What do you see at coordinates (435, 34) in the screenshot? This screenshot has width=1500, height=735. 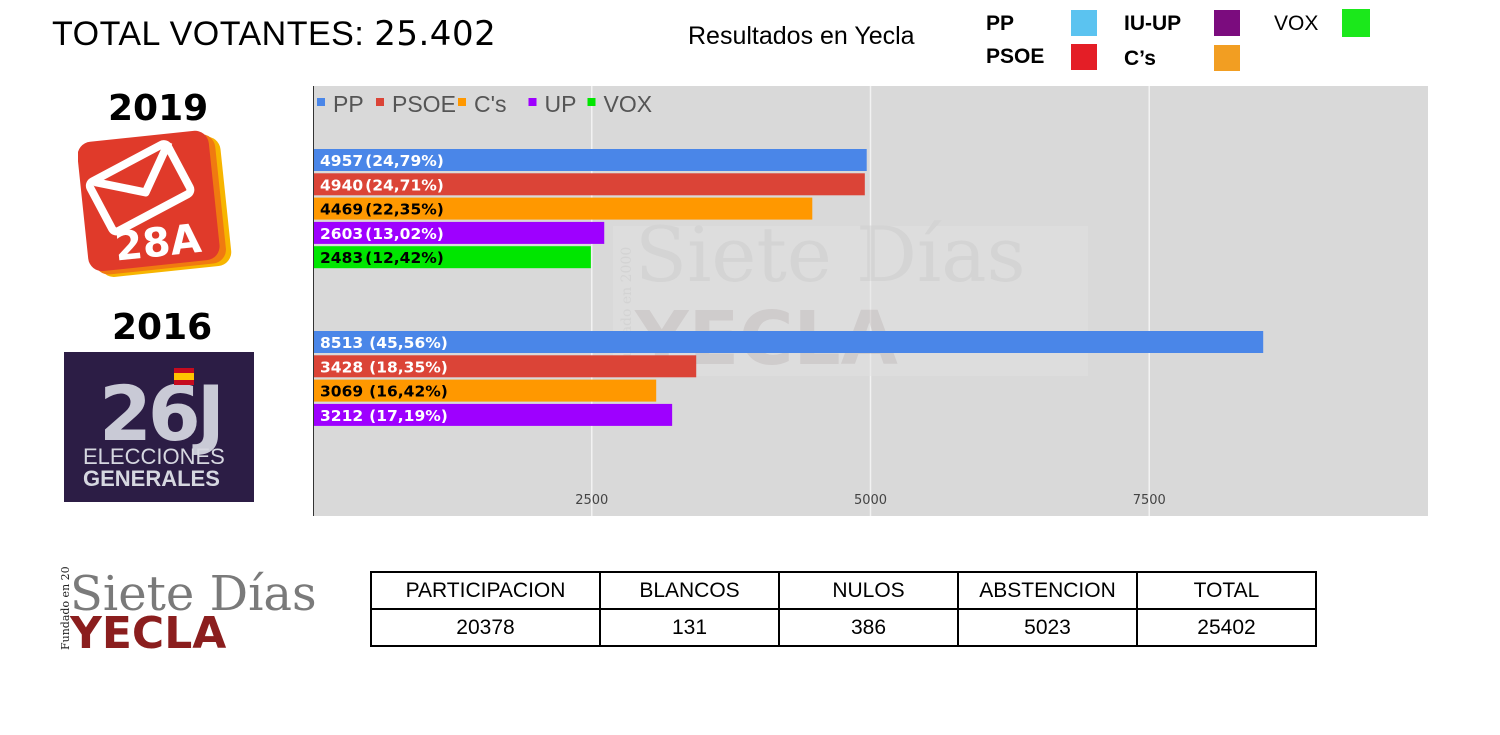 I see `total-voters-value: 25.402` at bounding box center [435, 34].